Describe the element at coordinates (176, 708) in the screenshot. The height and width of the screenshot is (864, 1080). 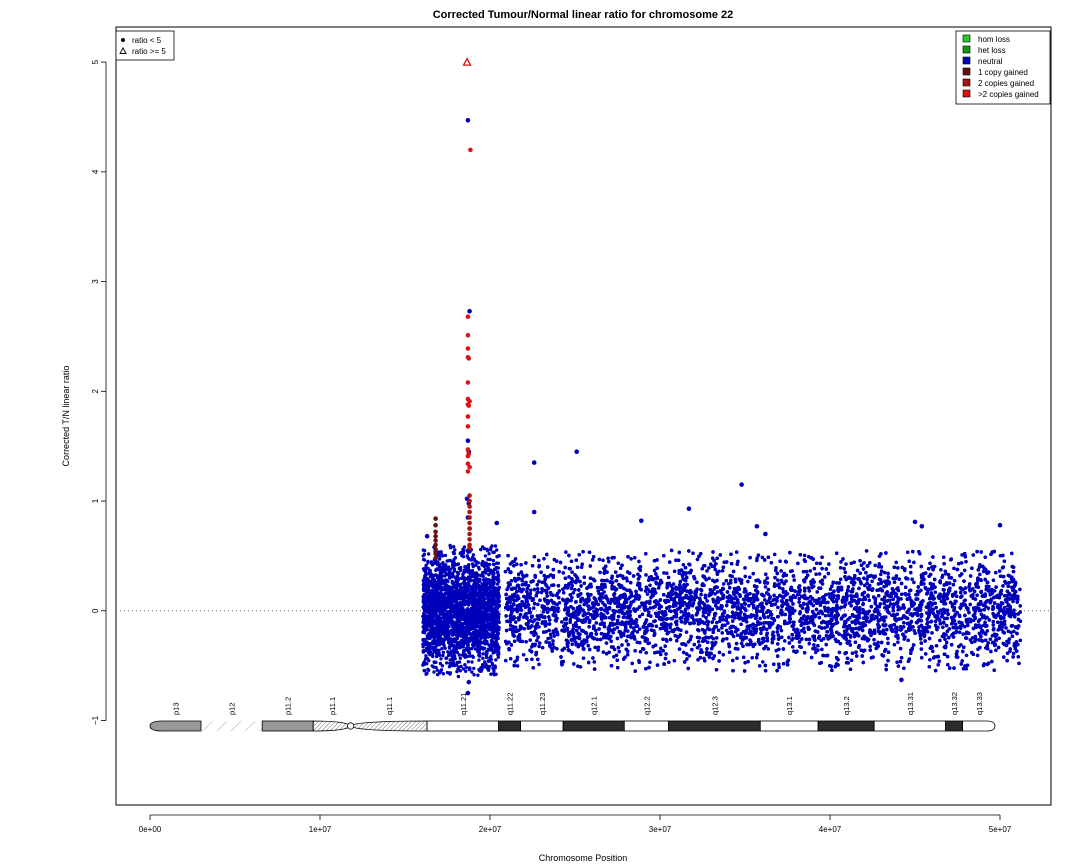
I see `ideogram-band-label: p13` at that location.